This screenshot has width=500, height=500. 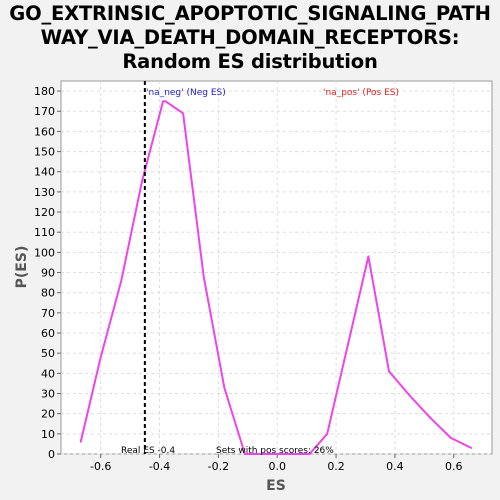 I want to click on y-tick-label: 110, so click(x=44, y=232).